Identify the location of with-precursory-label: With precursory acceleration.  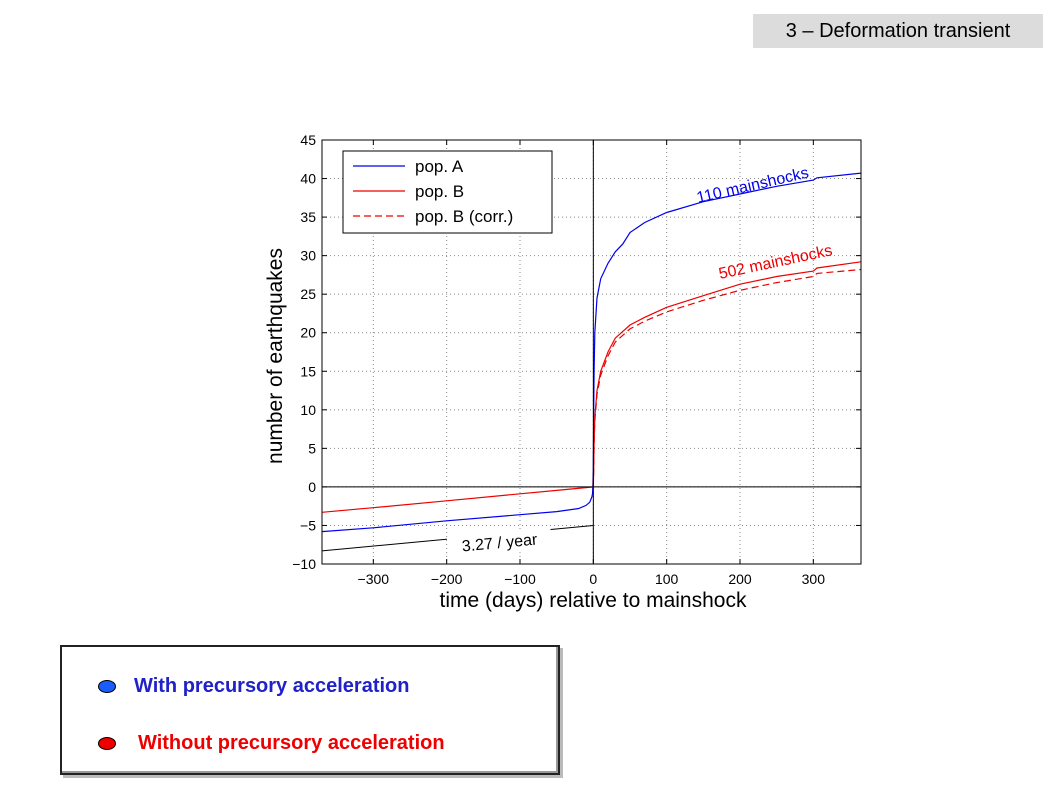
(272, 686).